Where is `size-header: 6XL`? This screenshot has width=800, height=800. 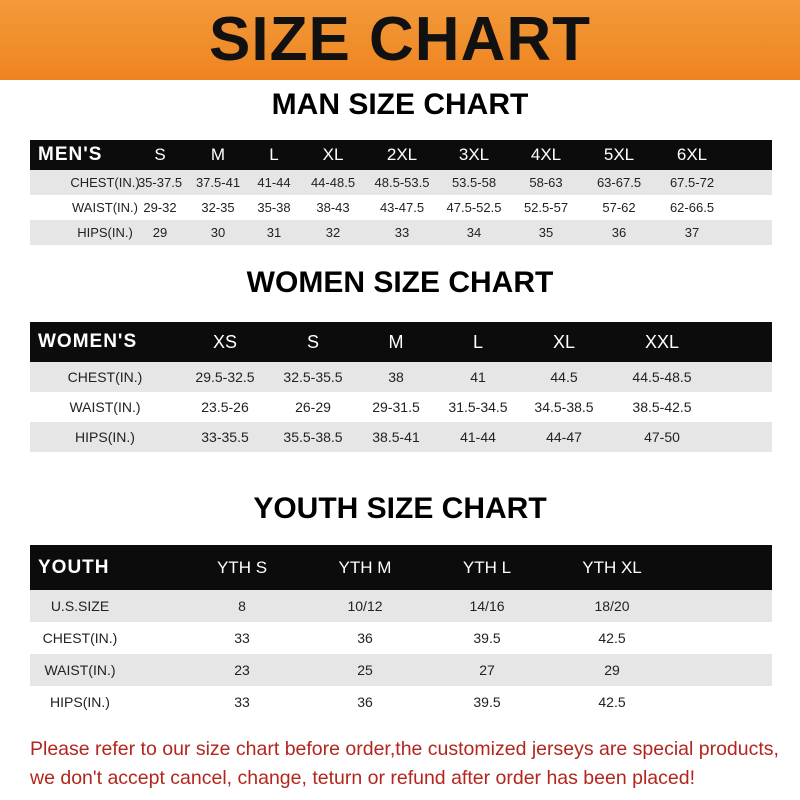
size-header: 6XL is located at coordinates (692, 154).